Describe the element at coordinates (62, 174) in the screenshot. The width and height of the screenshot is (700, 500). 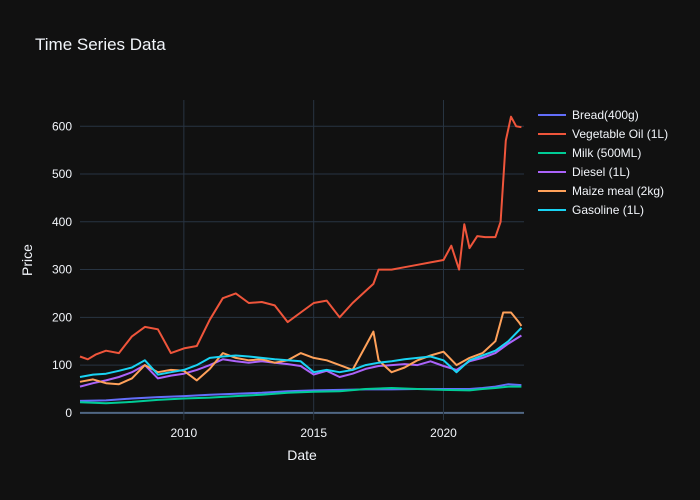
I see `y-tick-label: 500` at that location.